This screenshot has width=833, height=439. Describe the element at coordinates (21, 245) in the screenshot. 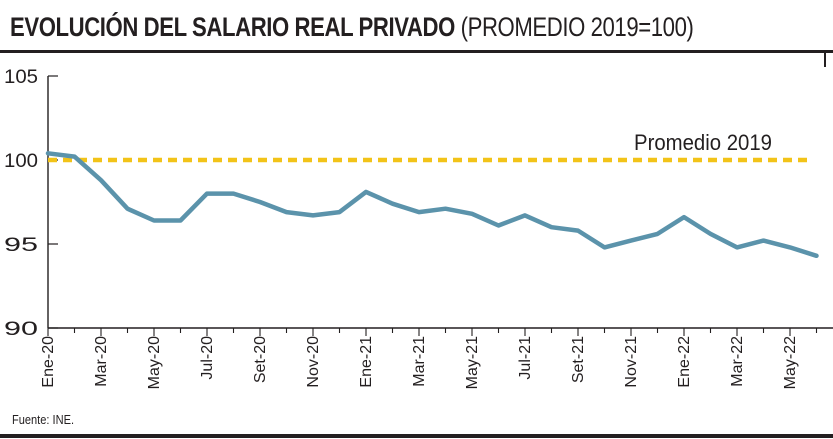

I see `y-tick-label-95: 95` at that location.